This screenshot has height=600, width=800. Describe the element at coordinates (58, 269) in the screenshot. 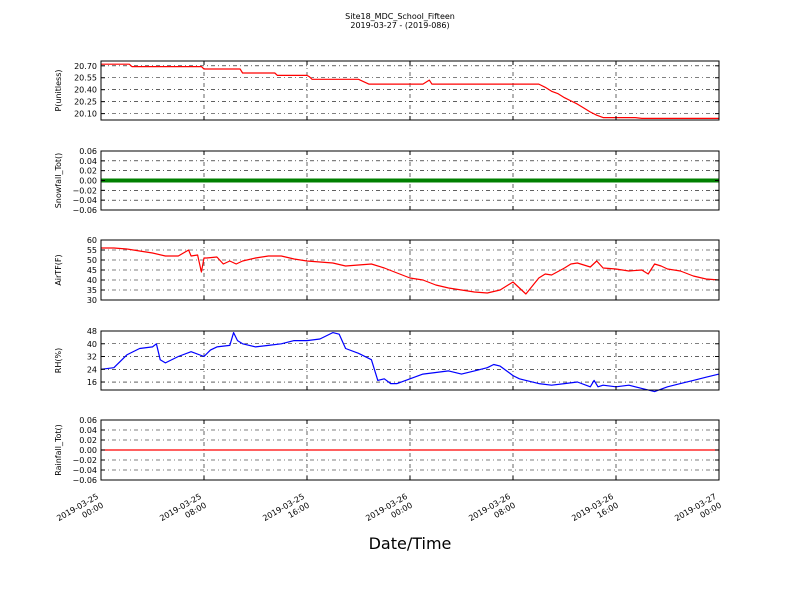

I see `y-axis-label: AirTF(F)` at that location.